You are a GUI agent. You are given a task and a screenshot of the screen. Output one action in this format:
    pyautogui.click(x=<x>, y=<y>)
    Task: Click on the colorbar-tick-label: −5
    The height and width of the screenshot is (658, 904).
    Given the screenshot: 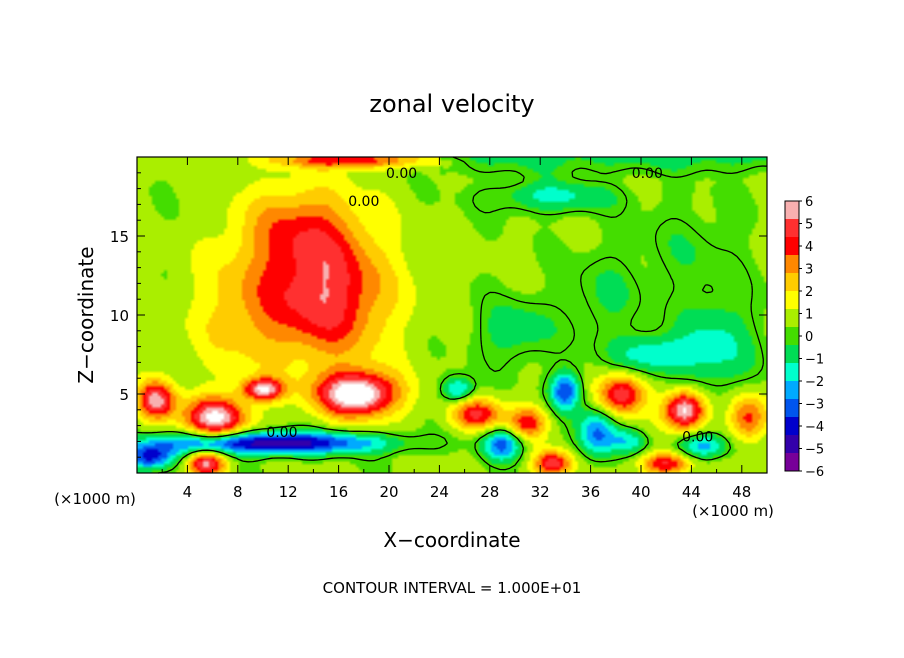 What is the action you would take?
    pyautogui.click(x=814, y=450)
    